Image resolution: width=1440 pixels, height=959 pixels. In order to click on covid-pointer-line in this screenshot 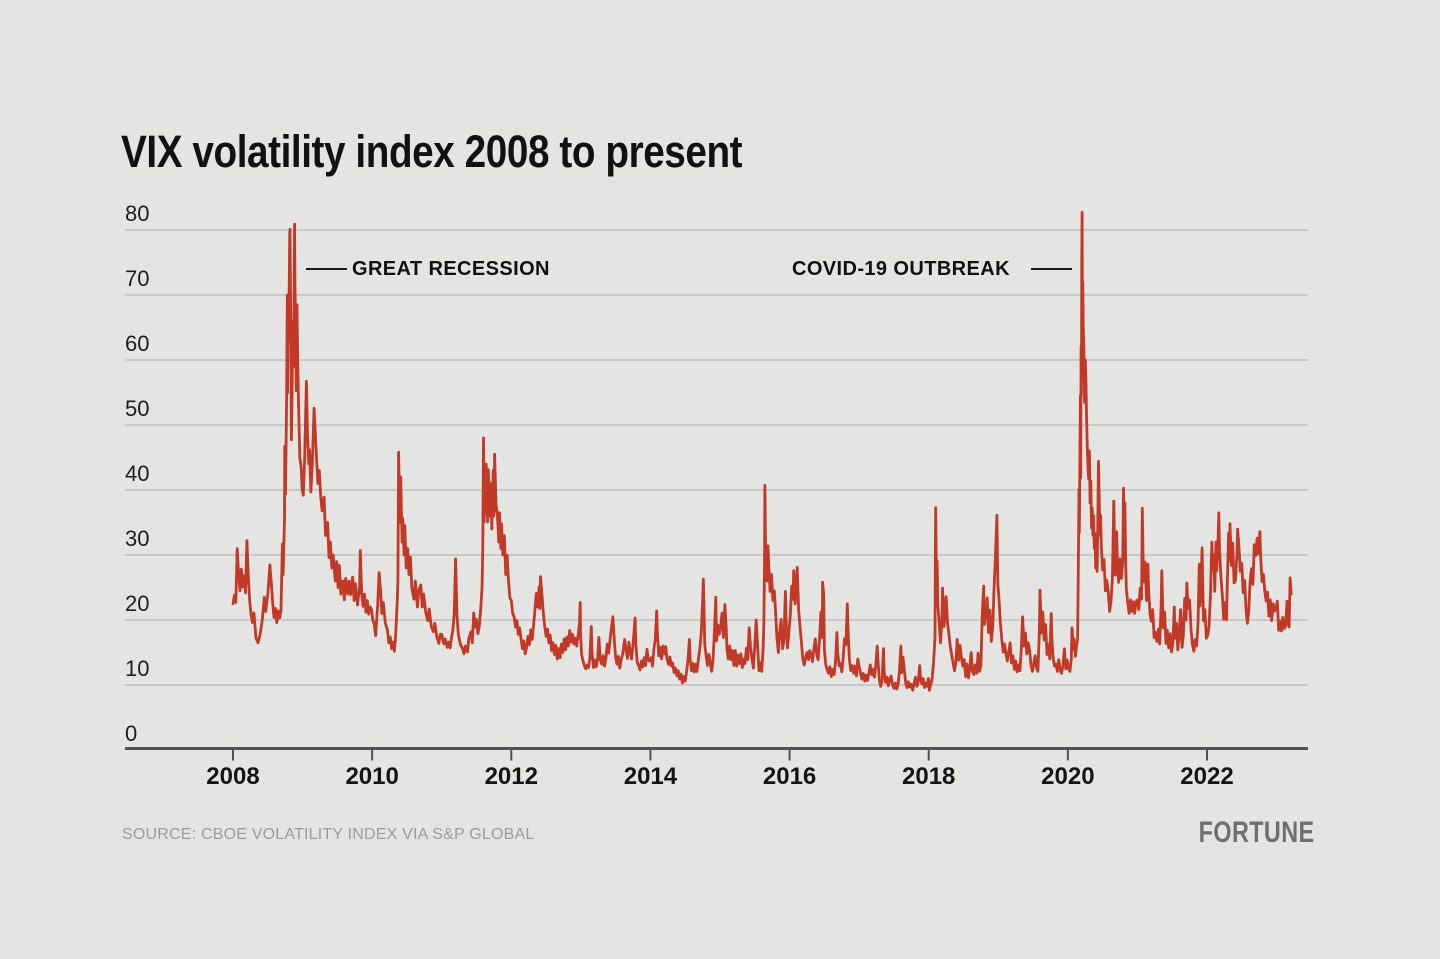, I will do `click(1051, 269)`.